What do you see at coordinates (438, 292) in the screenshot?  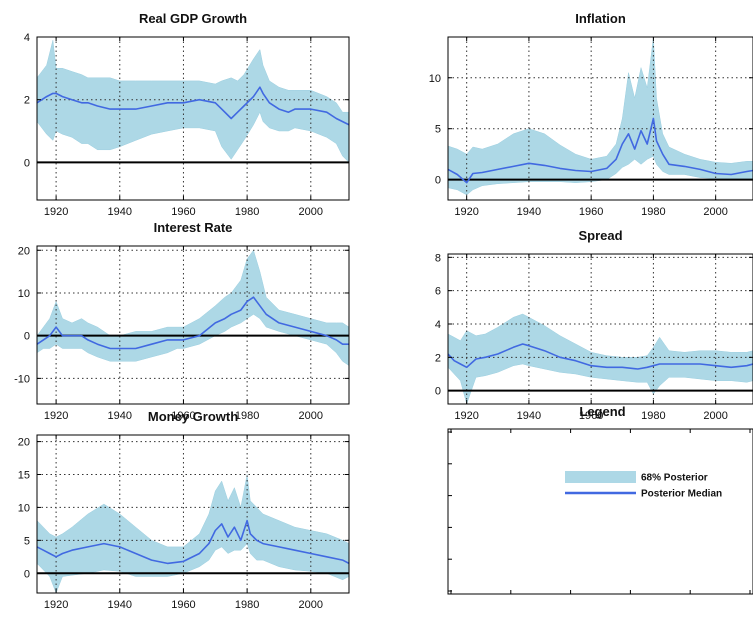 I see `y-tick-label: 6` at bounding box center [438, 292].